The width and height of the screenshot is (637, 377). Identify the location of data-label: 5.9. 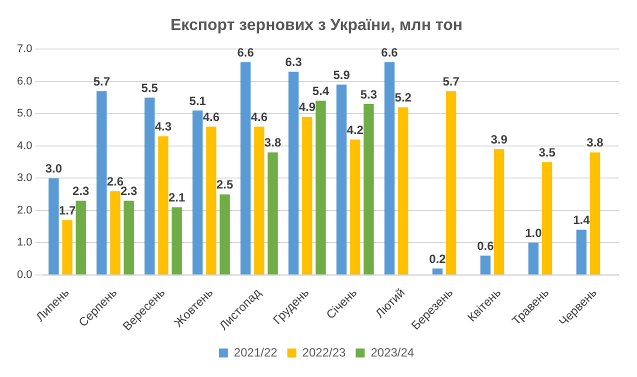
(341, 75).